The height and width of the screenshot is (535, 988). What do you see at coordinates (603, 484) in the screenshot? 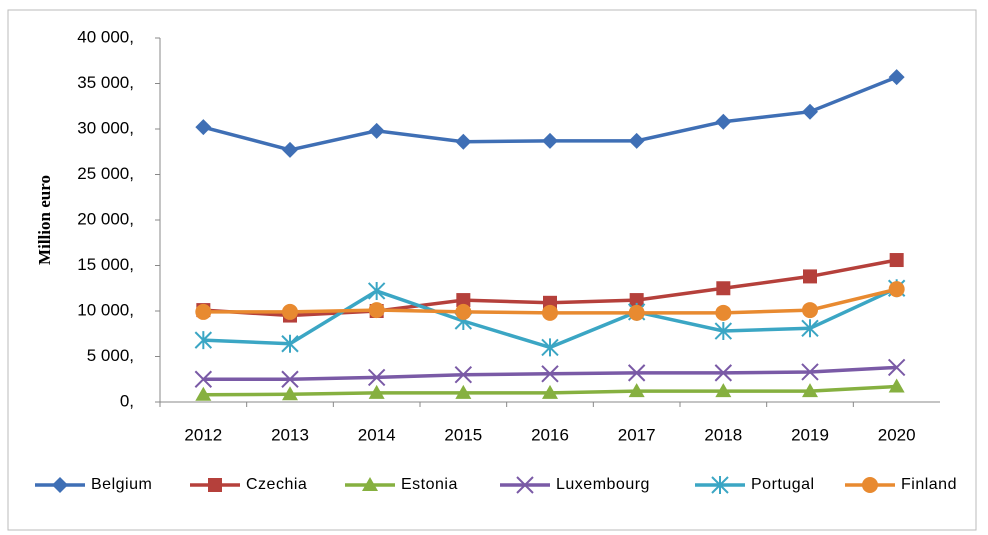
I see `legend-label: Luxembourg` at bounding box center [603, 484].